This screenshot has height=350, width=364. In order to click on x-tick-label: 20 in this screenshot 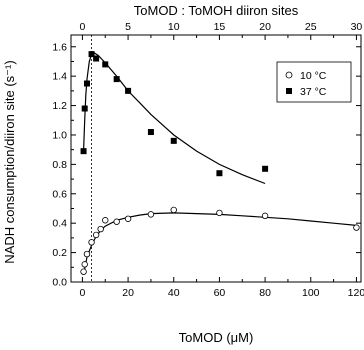, I will do `click(128, 293)`.